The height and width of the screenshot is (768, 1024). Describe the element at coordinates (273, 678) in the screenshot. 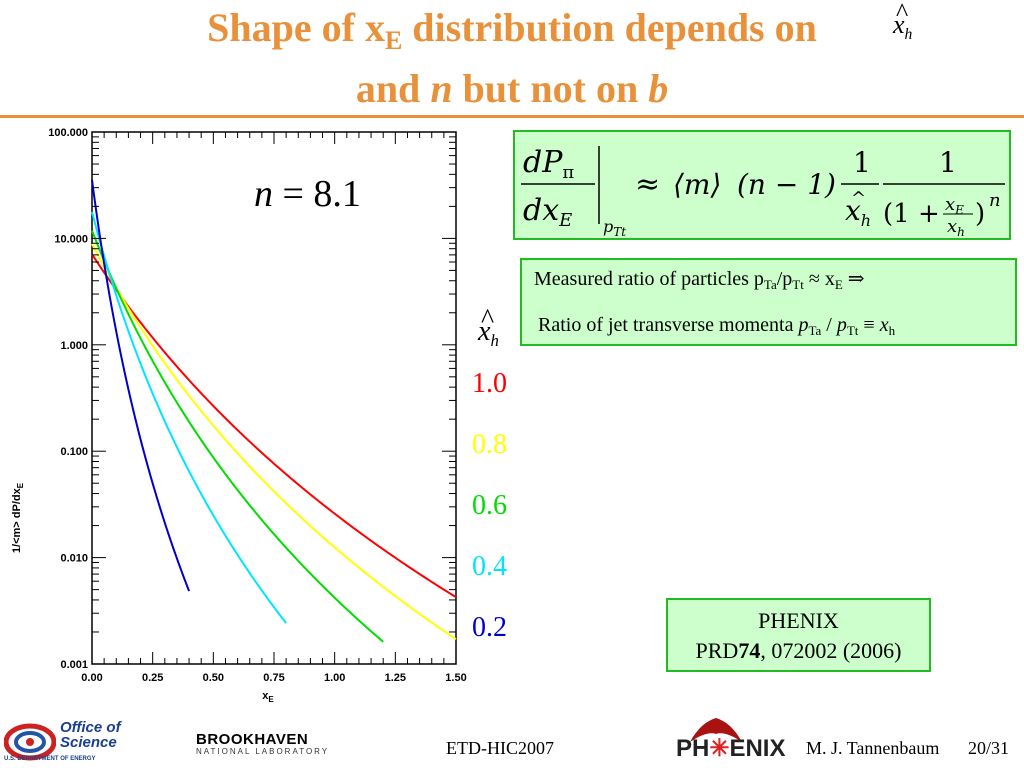

I see `x-tick-label: 0.75` at that location.